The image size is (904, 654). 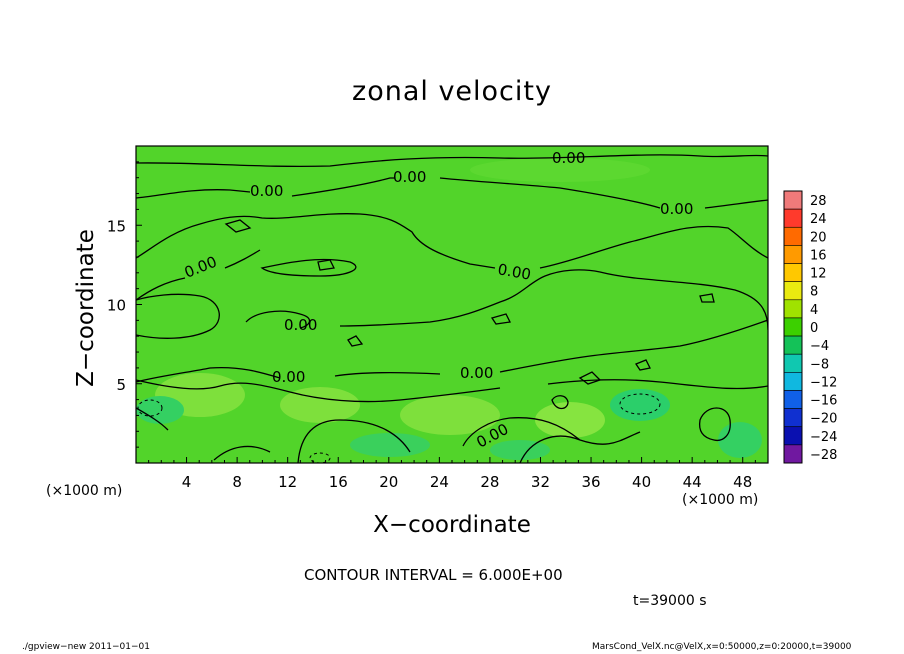 I want to click on colorbar-label: 12, so click(x=818, y=274).